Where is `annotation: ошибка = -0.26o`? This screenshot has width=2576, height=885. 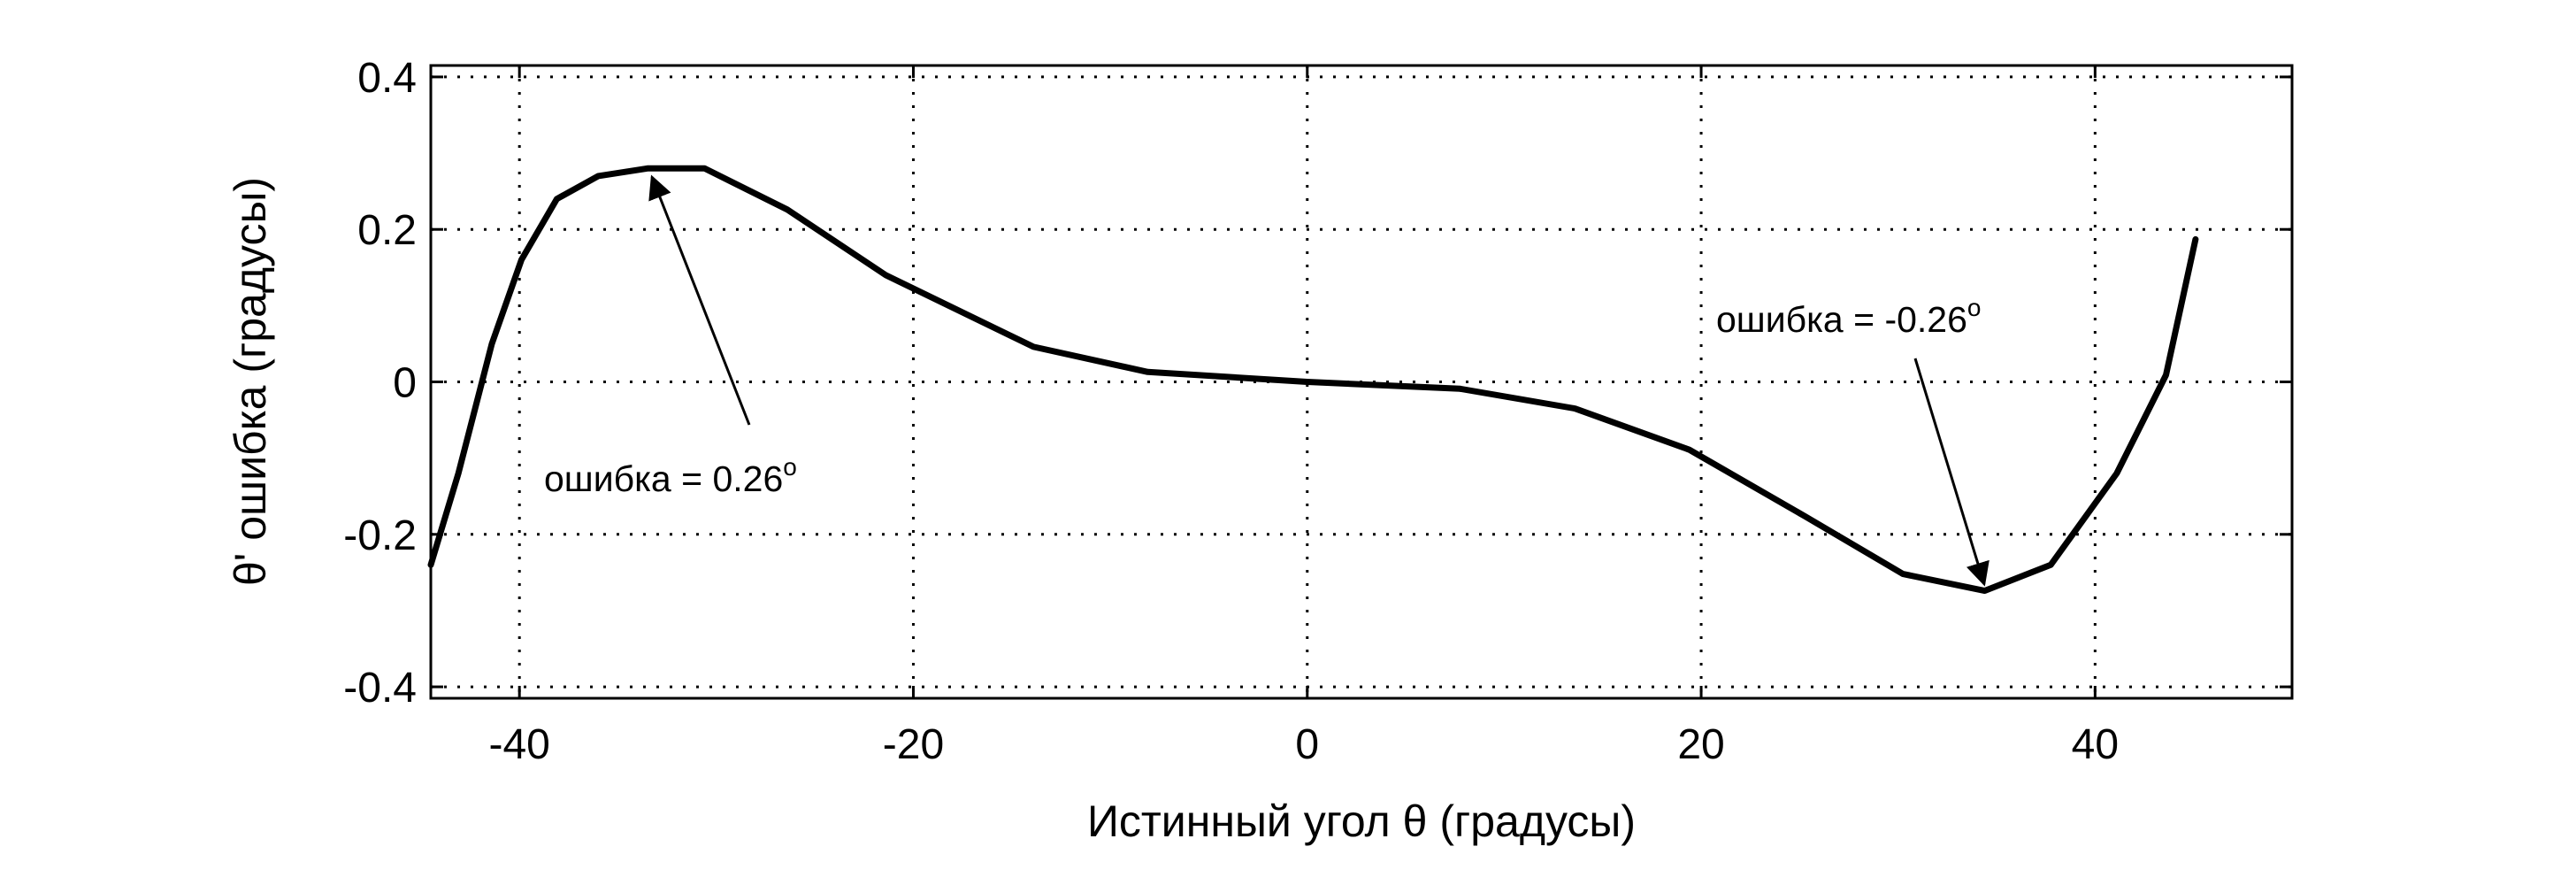 annotation: ошибка = -0.26o is located at coordinates (1853, 440).